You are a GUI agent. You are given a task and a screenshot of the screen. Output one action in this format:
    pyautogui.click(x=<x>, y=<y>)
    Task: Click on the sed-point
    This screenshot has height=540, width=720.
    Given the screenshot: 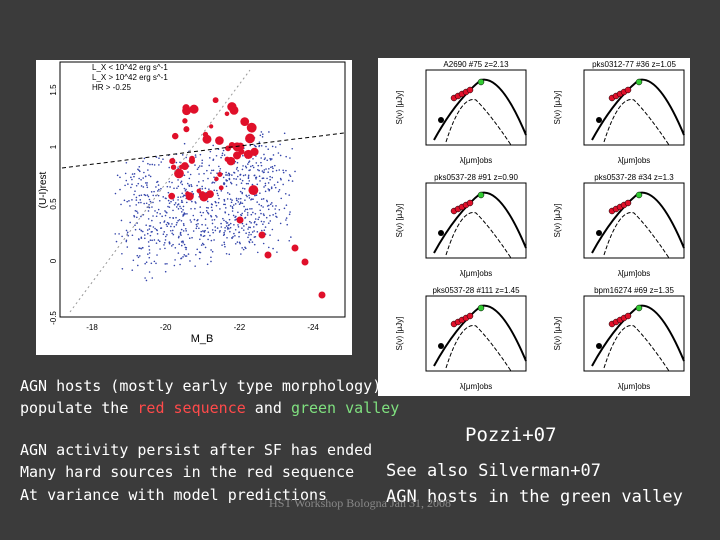 What is the action you would take?
    pyautogui.click(x=481, y=82)
    